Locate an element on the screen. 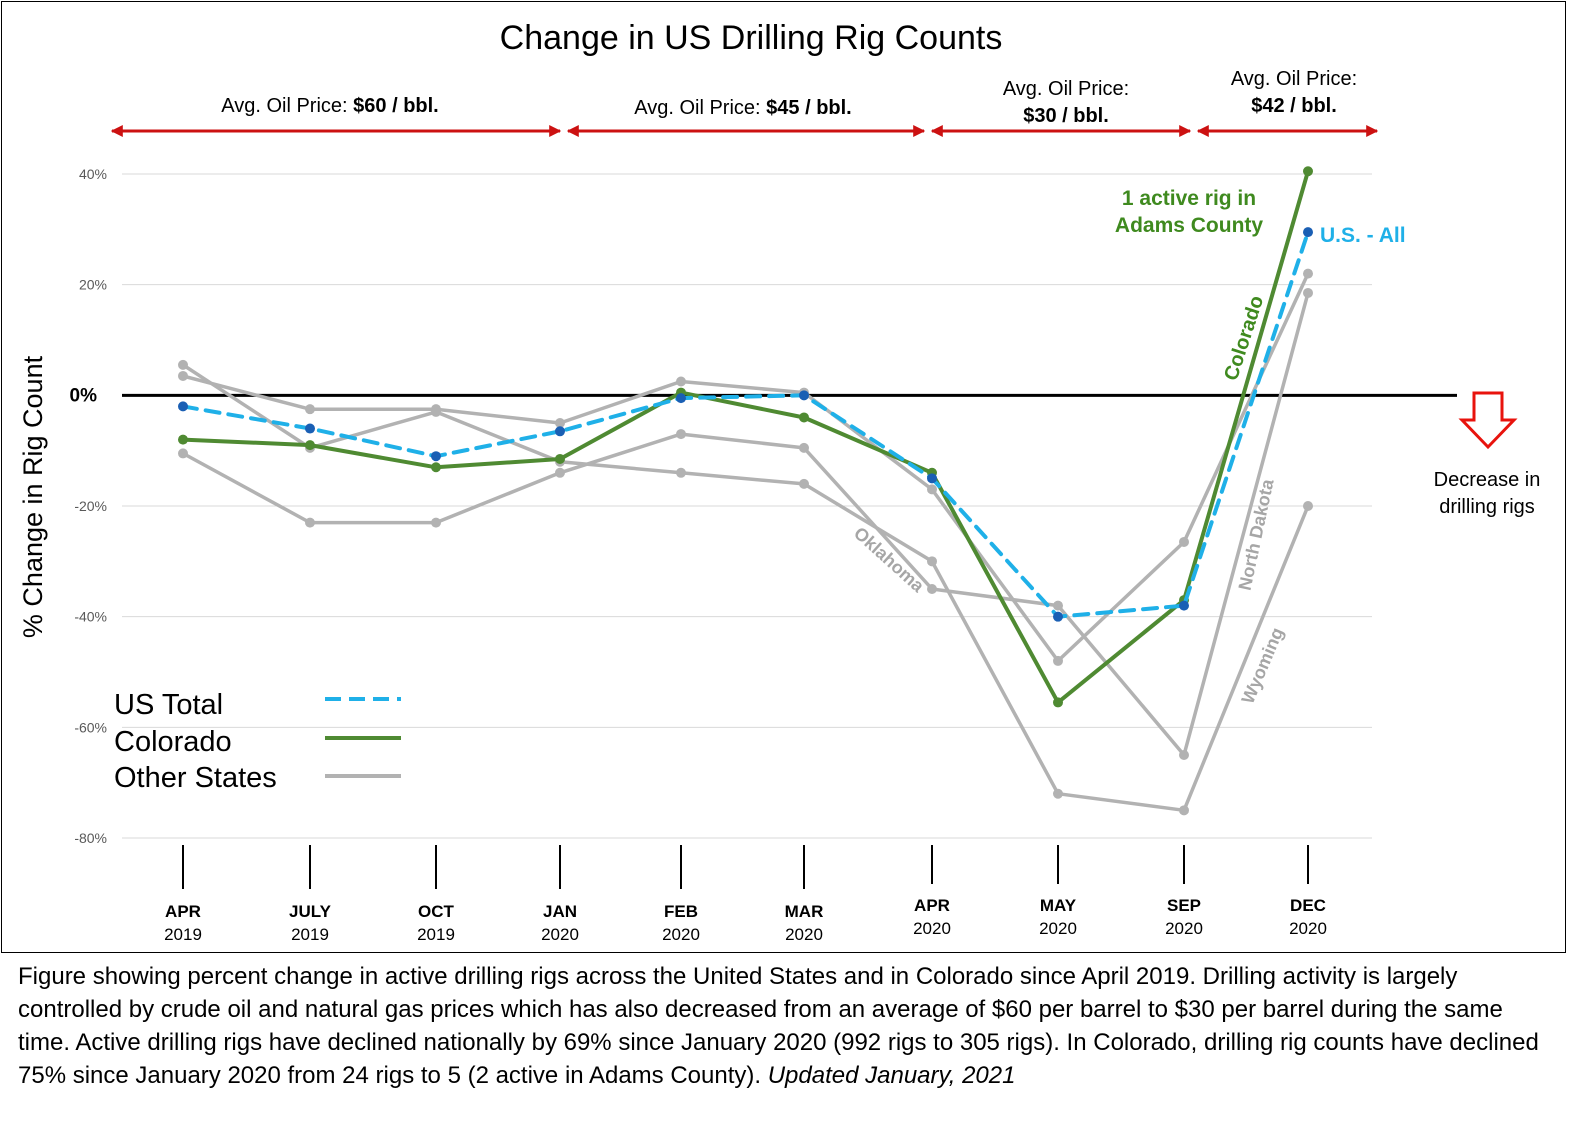  x-tick-month: MAY is located at coordinates (1058, 905).